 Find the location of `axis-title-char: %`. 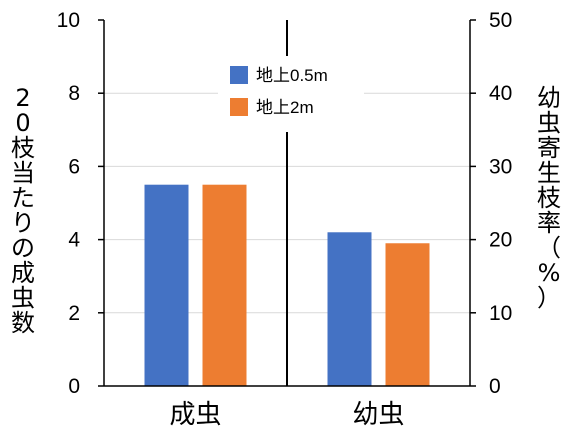

axis-title-char: % is located at coordinates (549, 273).